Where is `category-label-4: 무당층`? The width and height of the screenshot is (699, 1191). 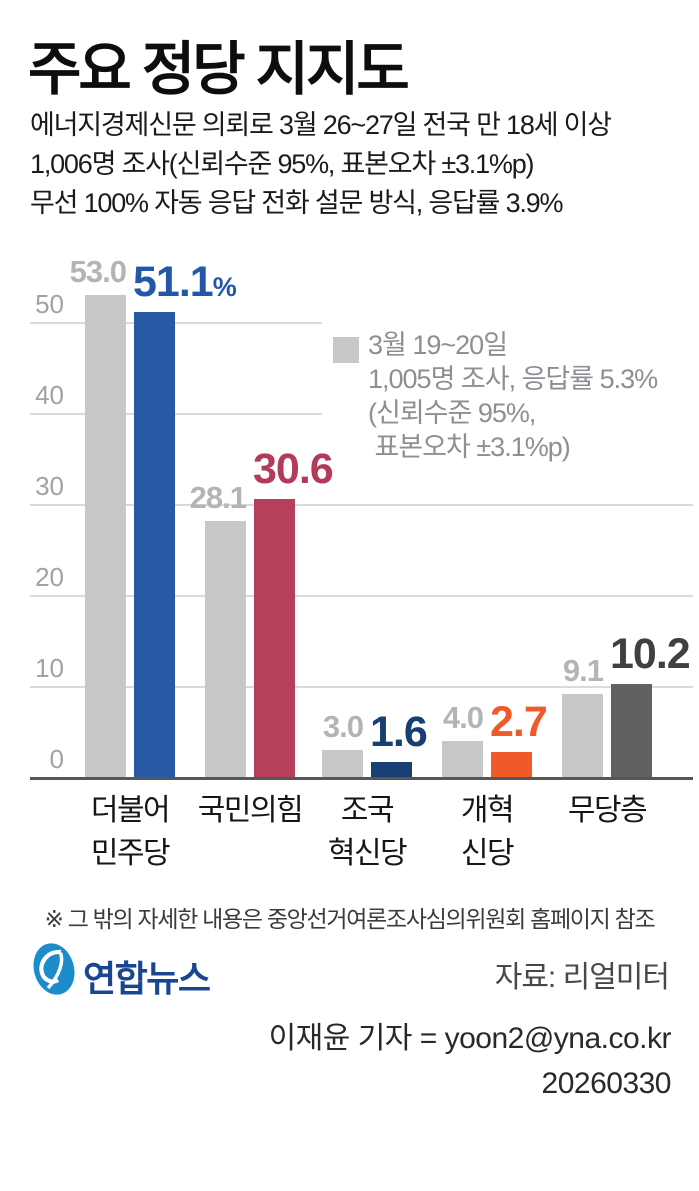
category-label-4: 무당층 is located at coordinates (607, 810).